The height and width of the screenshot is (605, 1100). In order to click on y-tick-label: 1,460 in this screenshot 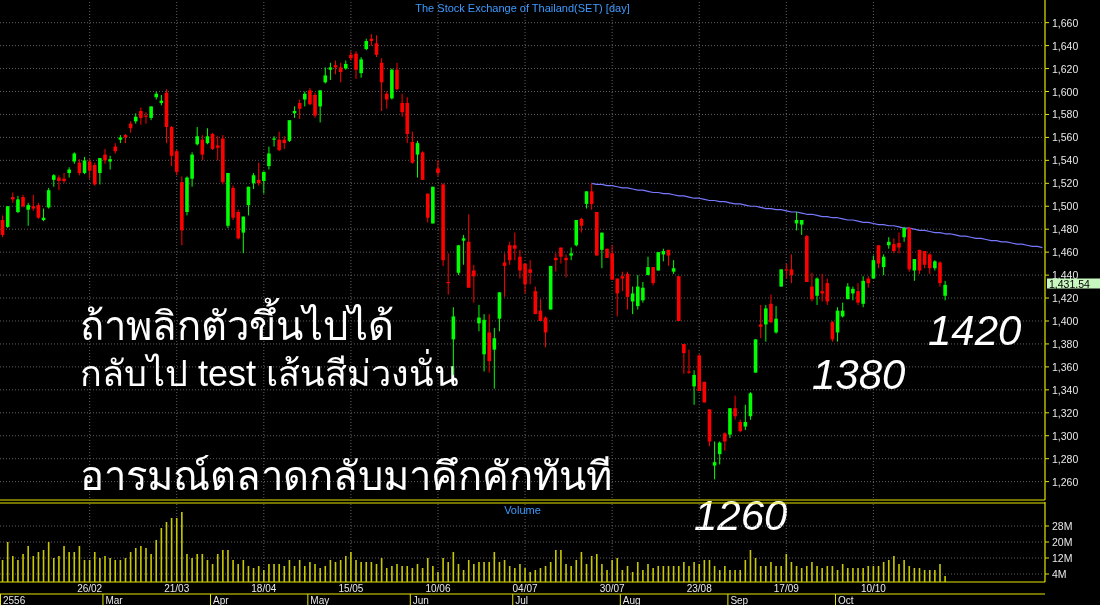, I will do `click(1065, 252)`.